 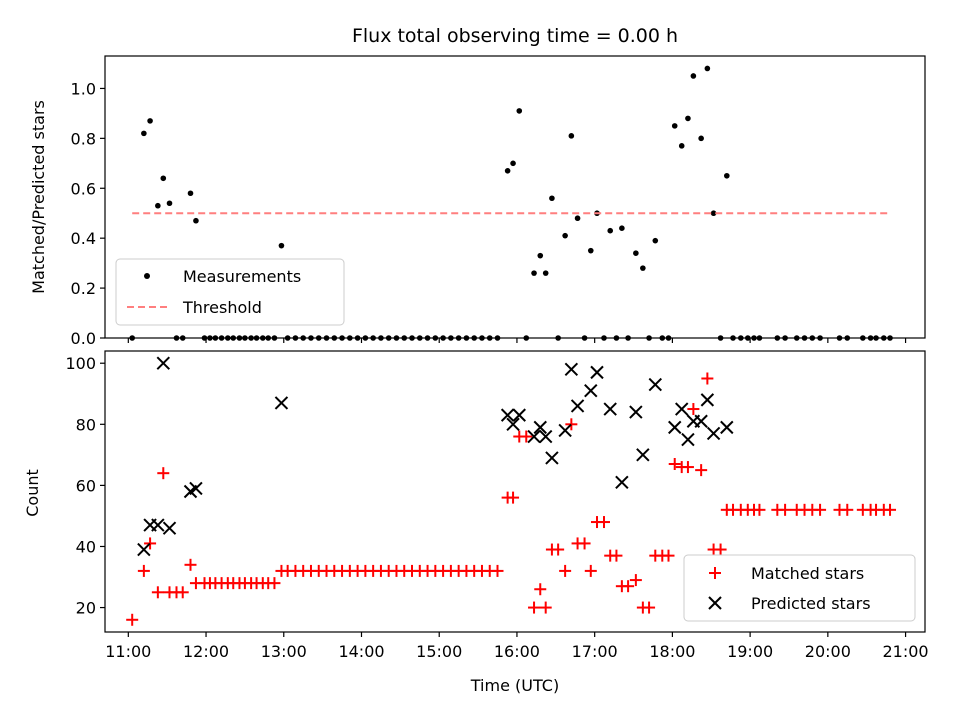 What do you see at coordinates (206, 651) in the screenshot?
I see `x-tick-label: 12:00` at bounding box center [206, 651].